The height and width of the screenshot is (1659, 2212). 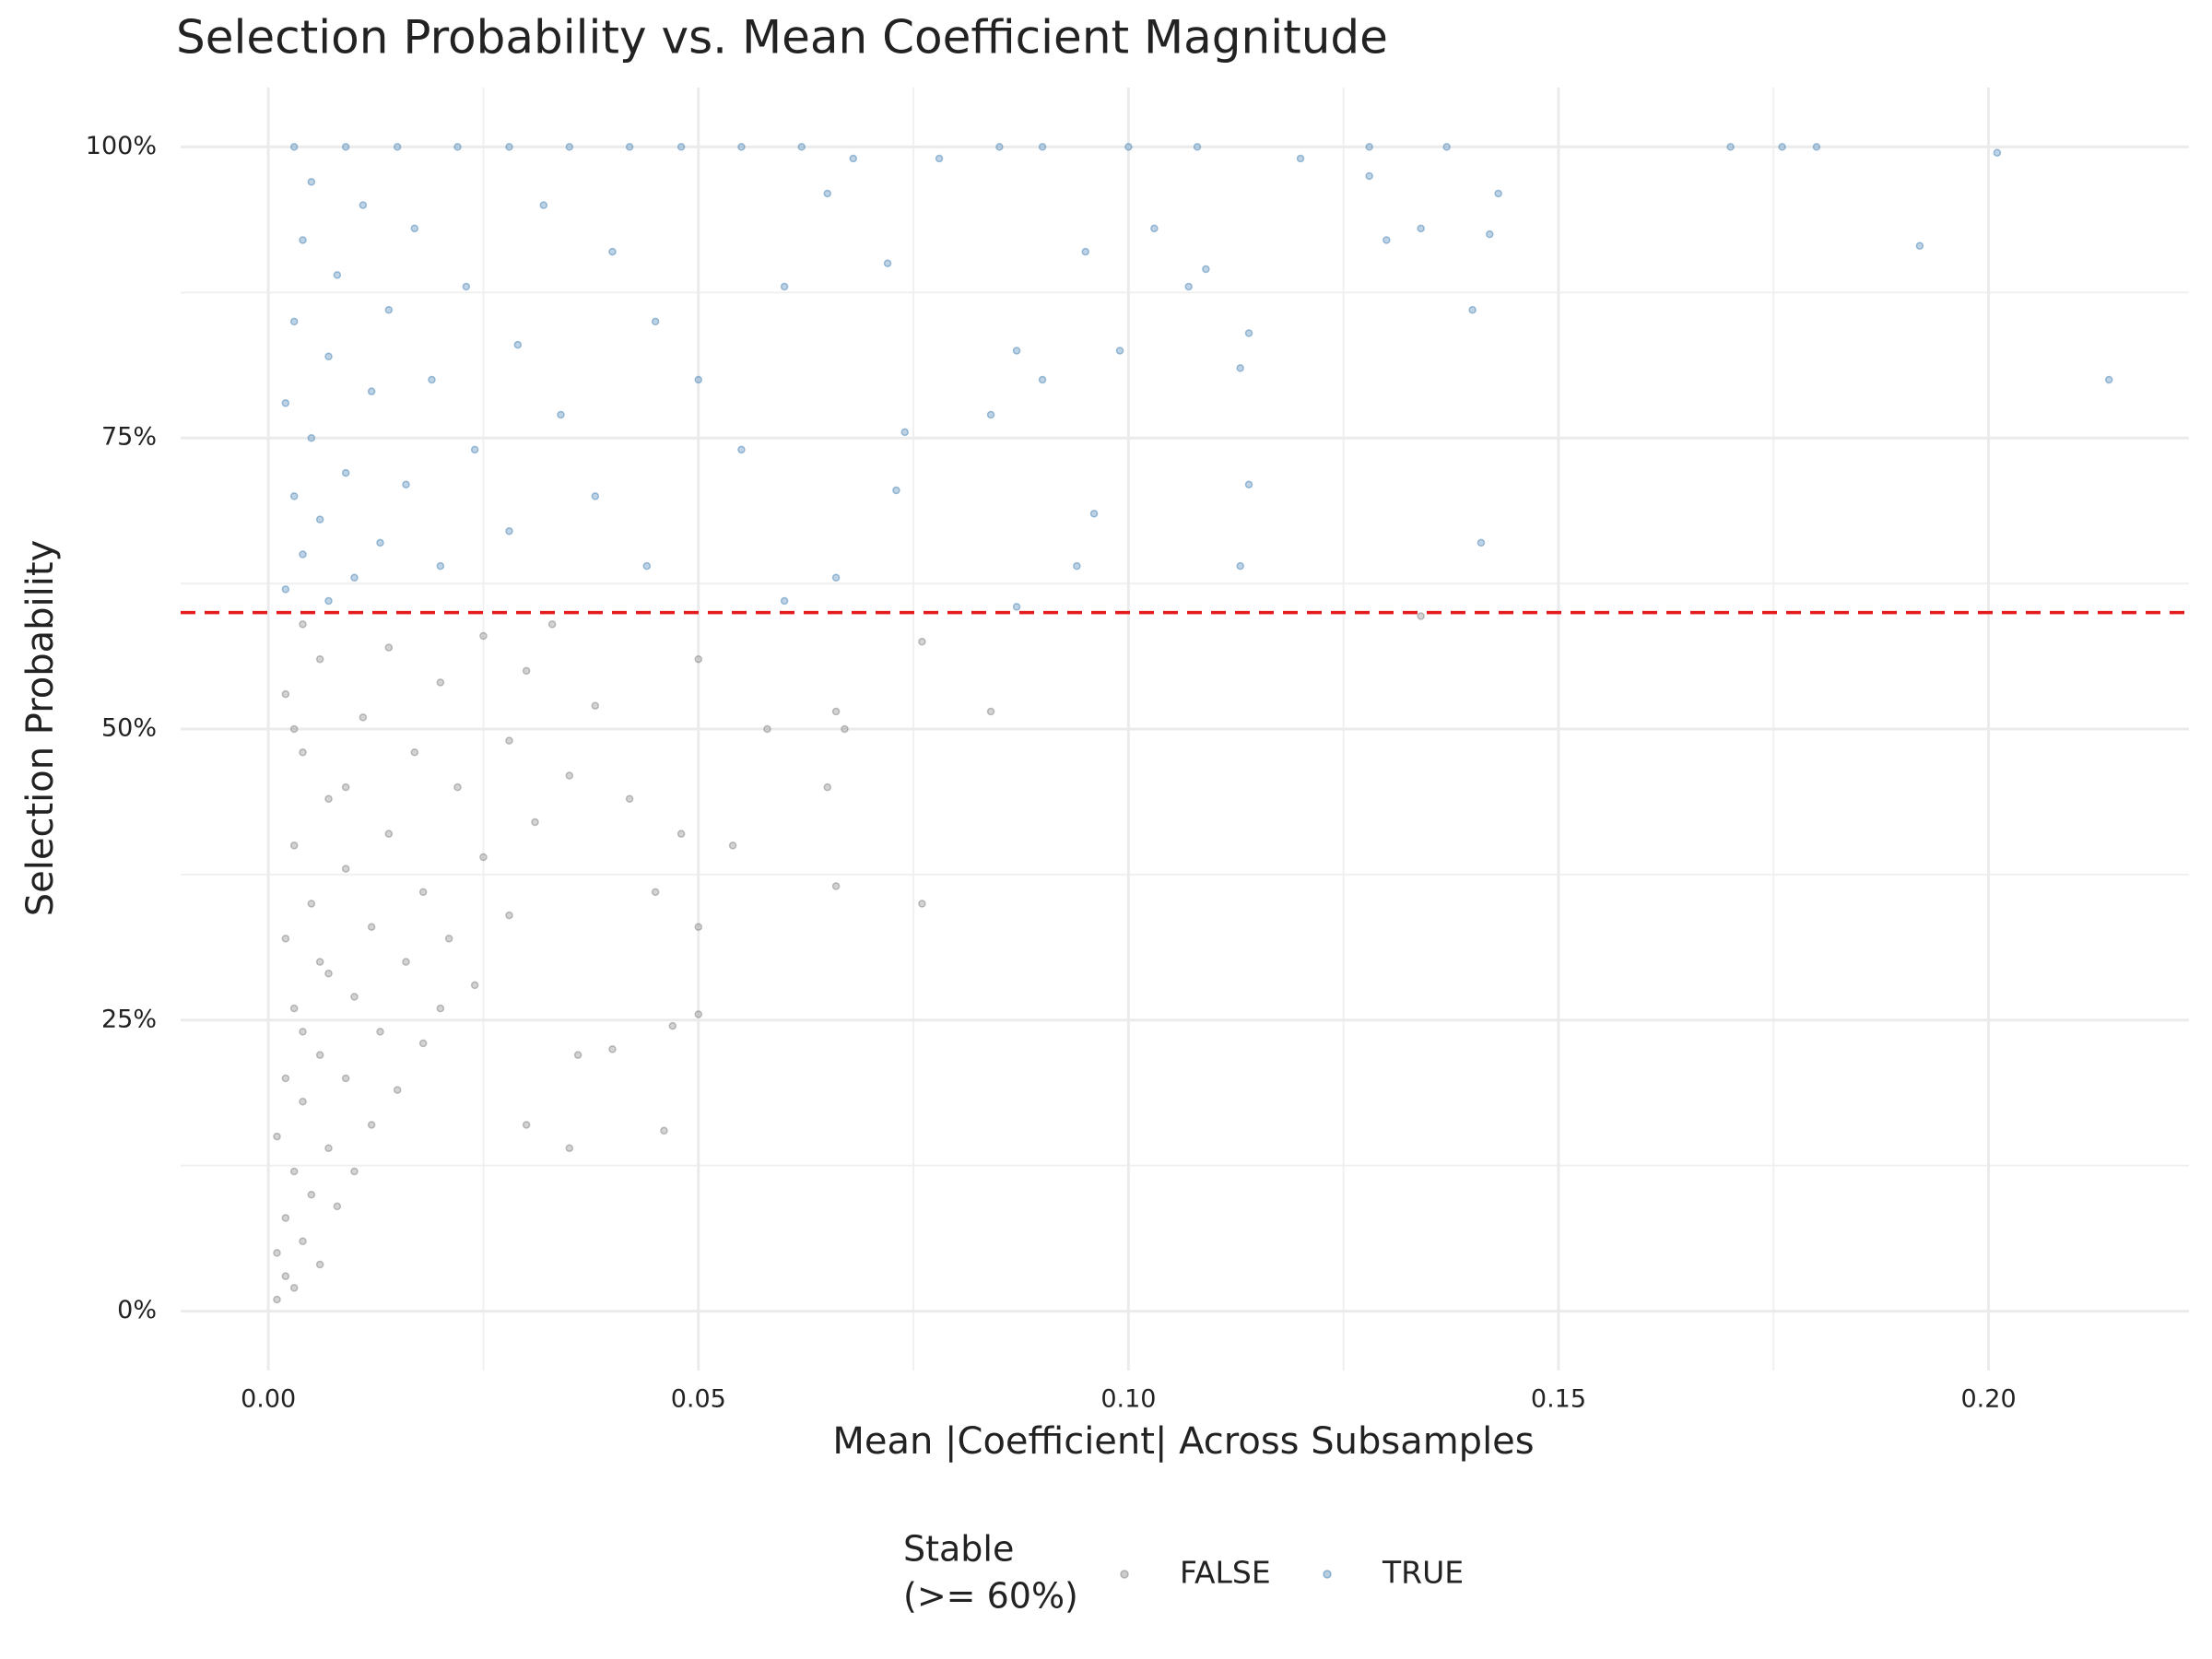 I want to click on legend-label: TRUE, so click(x=1423, y=1573).